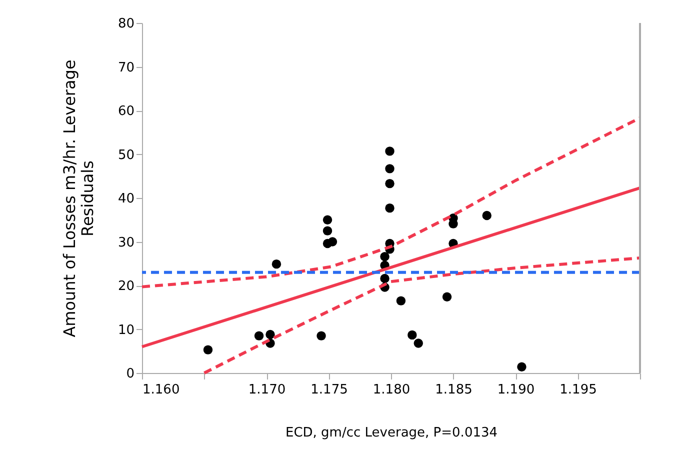 The width and height of the screenshot is (680, 453). Describe the element at coordinates (391, 390) in the screenshot. I see `x-tick-label: 1.180` at that location.